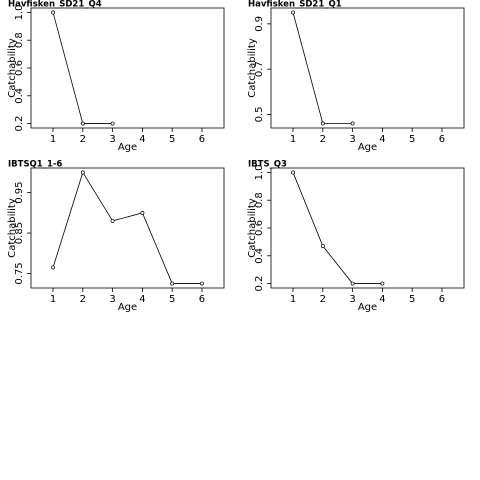 The width and height of the screenshot is (480, 480). I want to click on y-tick-label: 0.9, so click(259, 24).